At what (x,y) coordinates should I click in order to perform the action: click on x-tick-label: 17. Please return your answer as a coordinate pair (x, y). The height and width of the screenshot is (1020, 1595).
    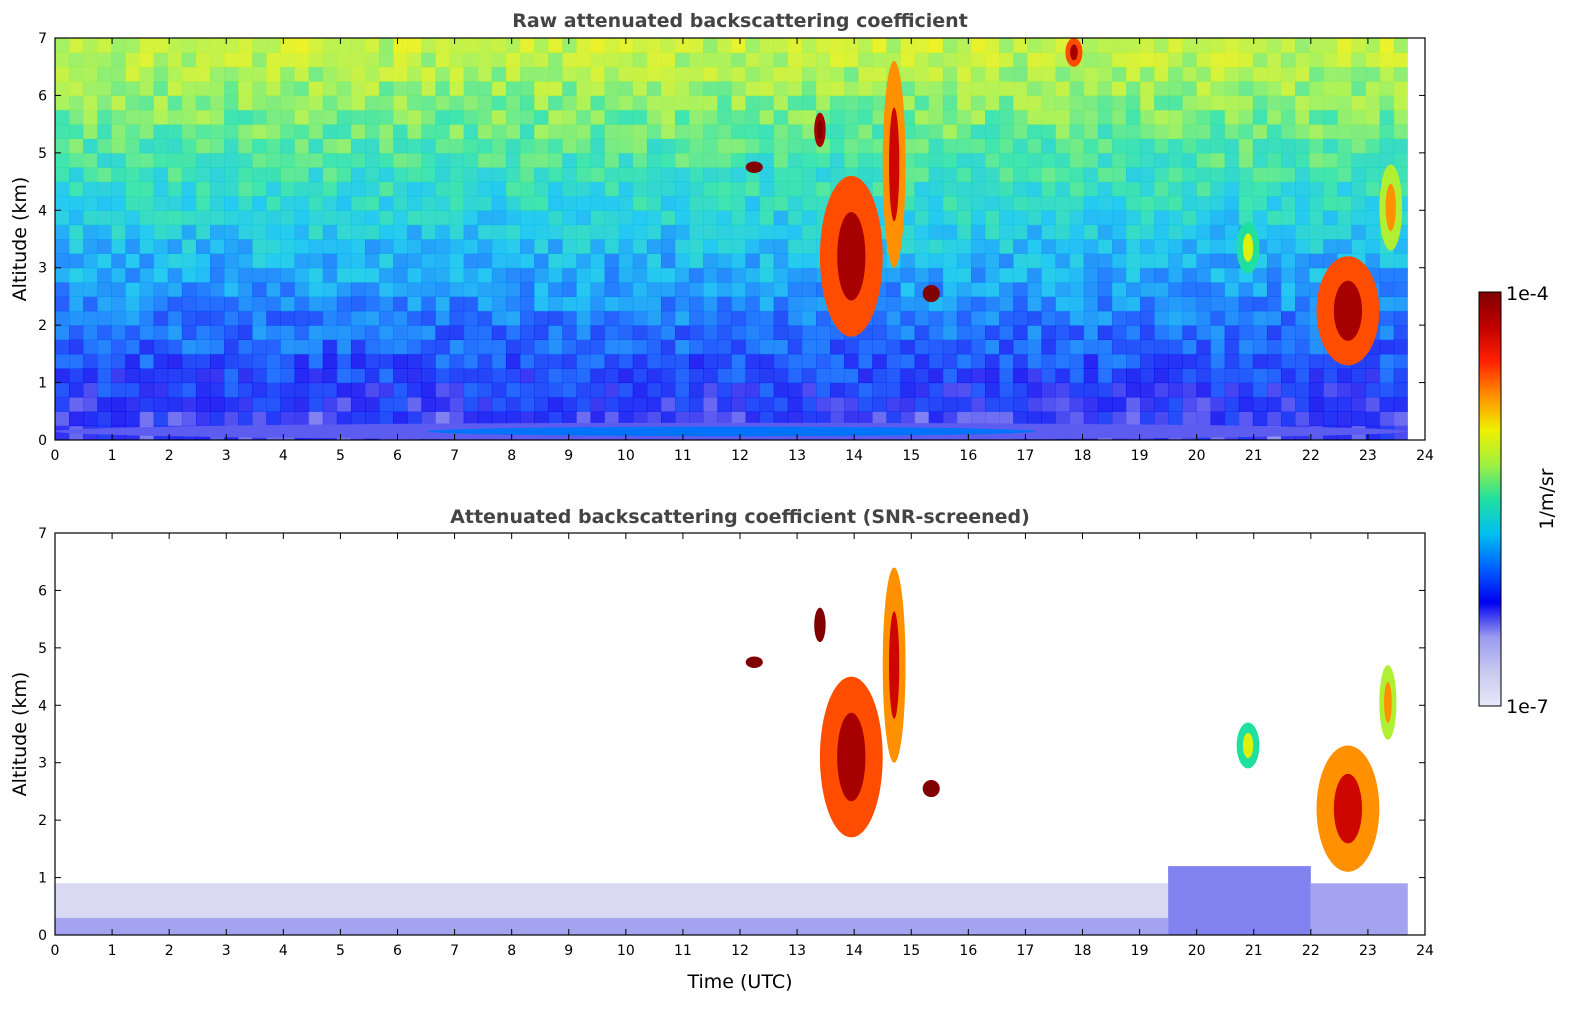
    Looking at the image, I should click on (1026, 456).